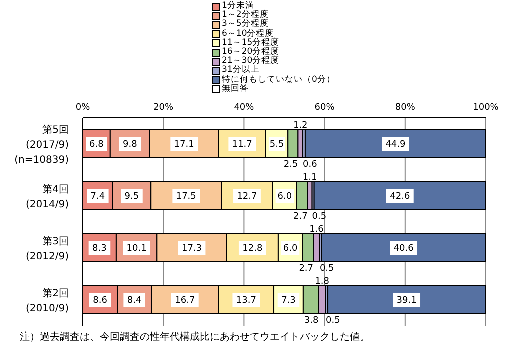  Describe the element at coordinates (291, 165) in the screenshot. I see `data-label: 2.5` at that location.